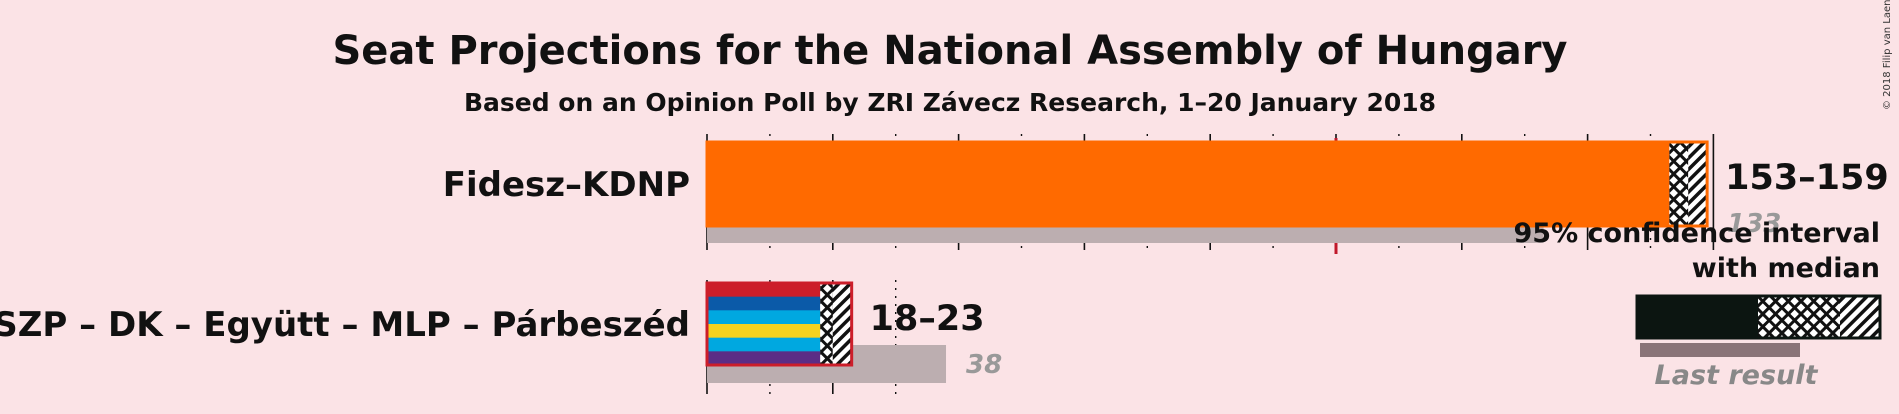 The image size is (1899, 414). I want to click on legend-cross-hatch-swatch, so click(1799, 317).